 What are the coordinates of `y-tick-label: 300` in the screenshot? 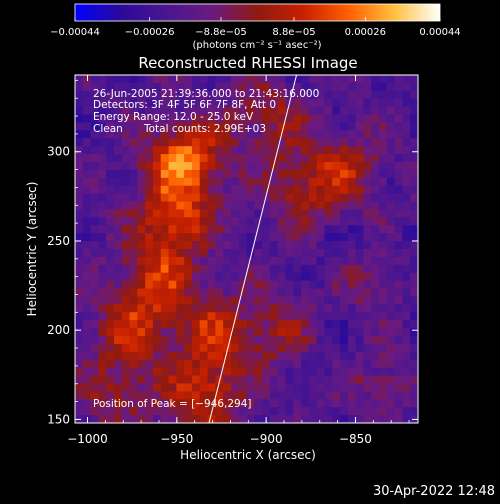 It's located at (58, 152).